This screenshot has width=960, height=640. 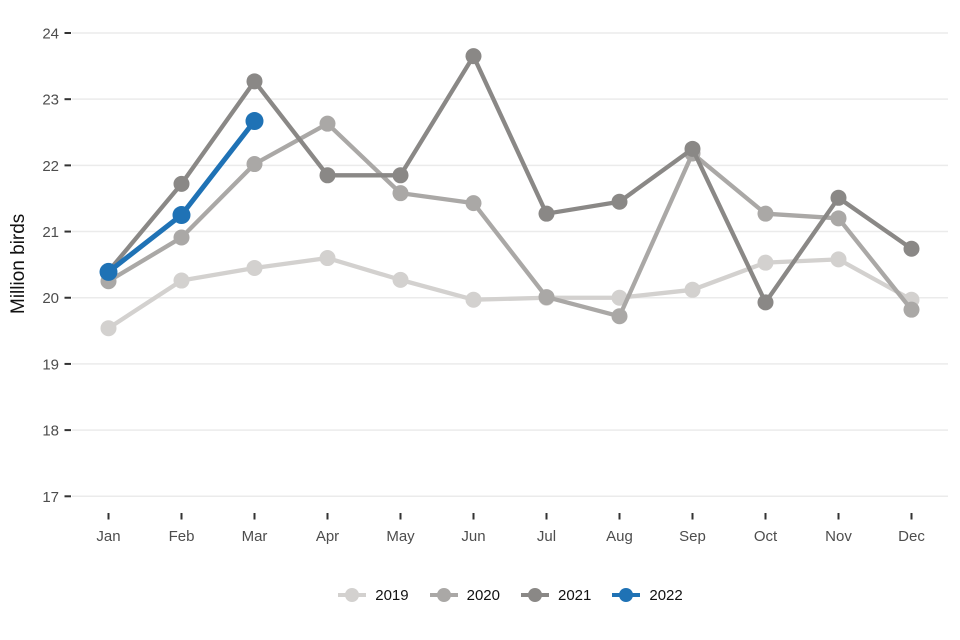 I want to click on y-tick-label-19: 19, so click(x=50, y=364).